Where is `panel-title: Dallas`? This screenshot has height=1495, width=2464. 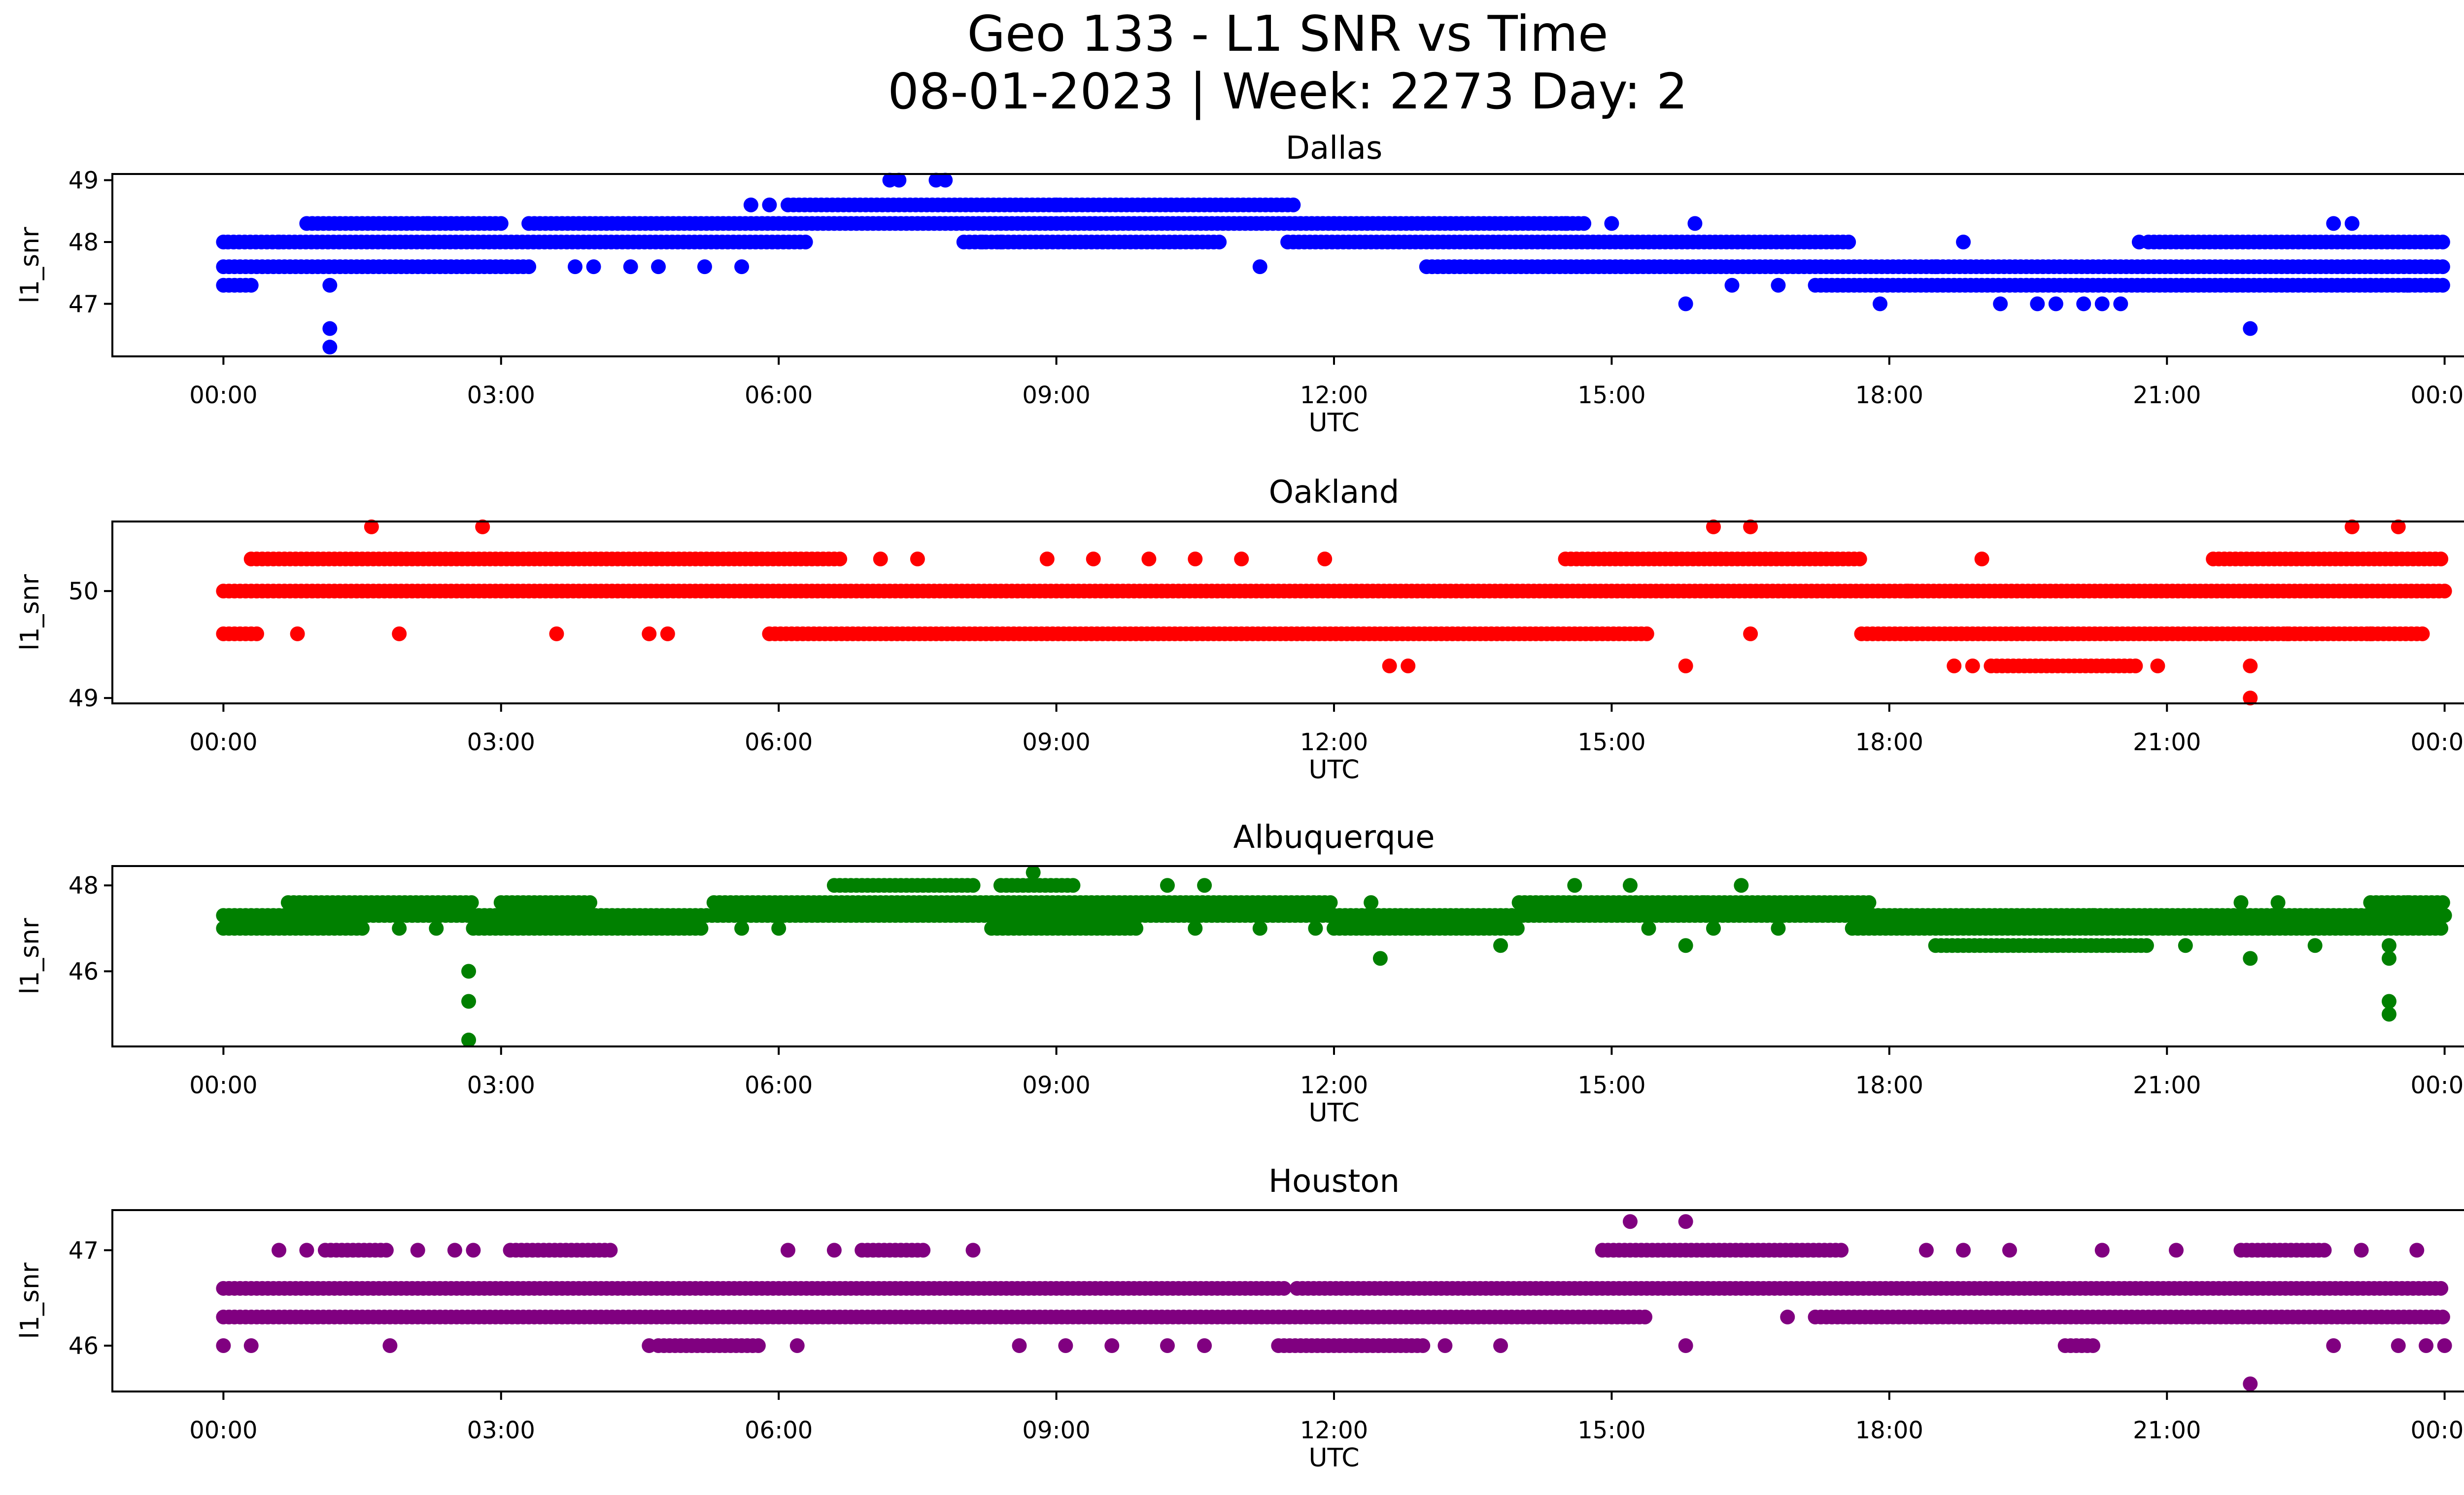
panel-title: Dallas is located at coordinates (1334, 148).